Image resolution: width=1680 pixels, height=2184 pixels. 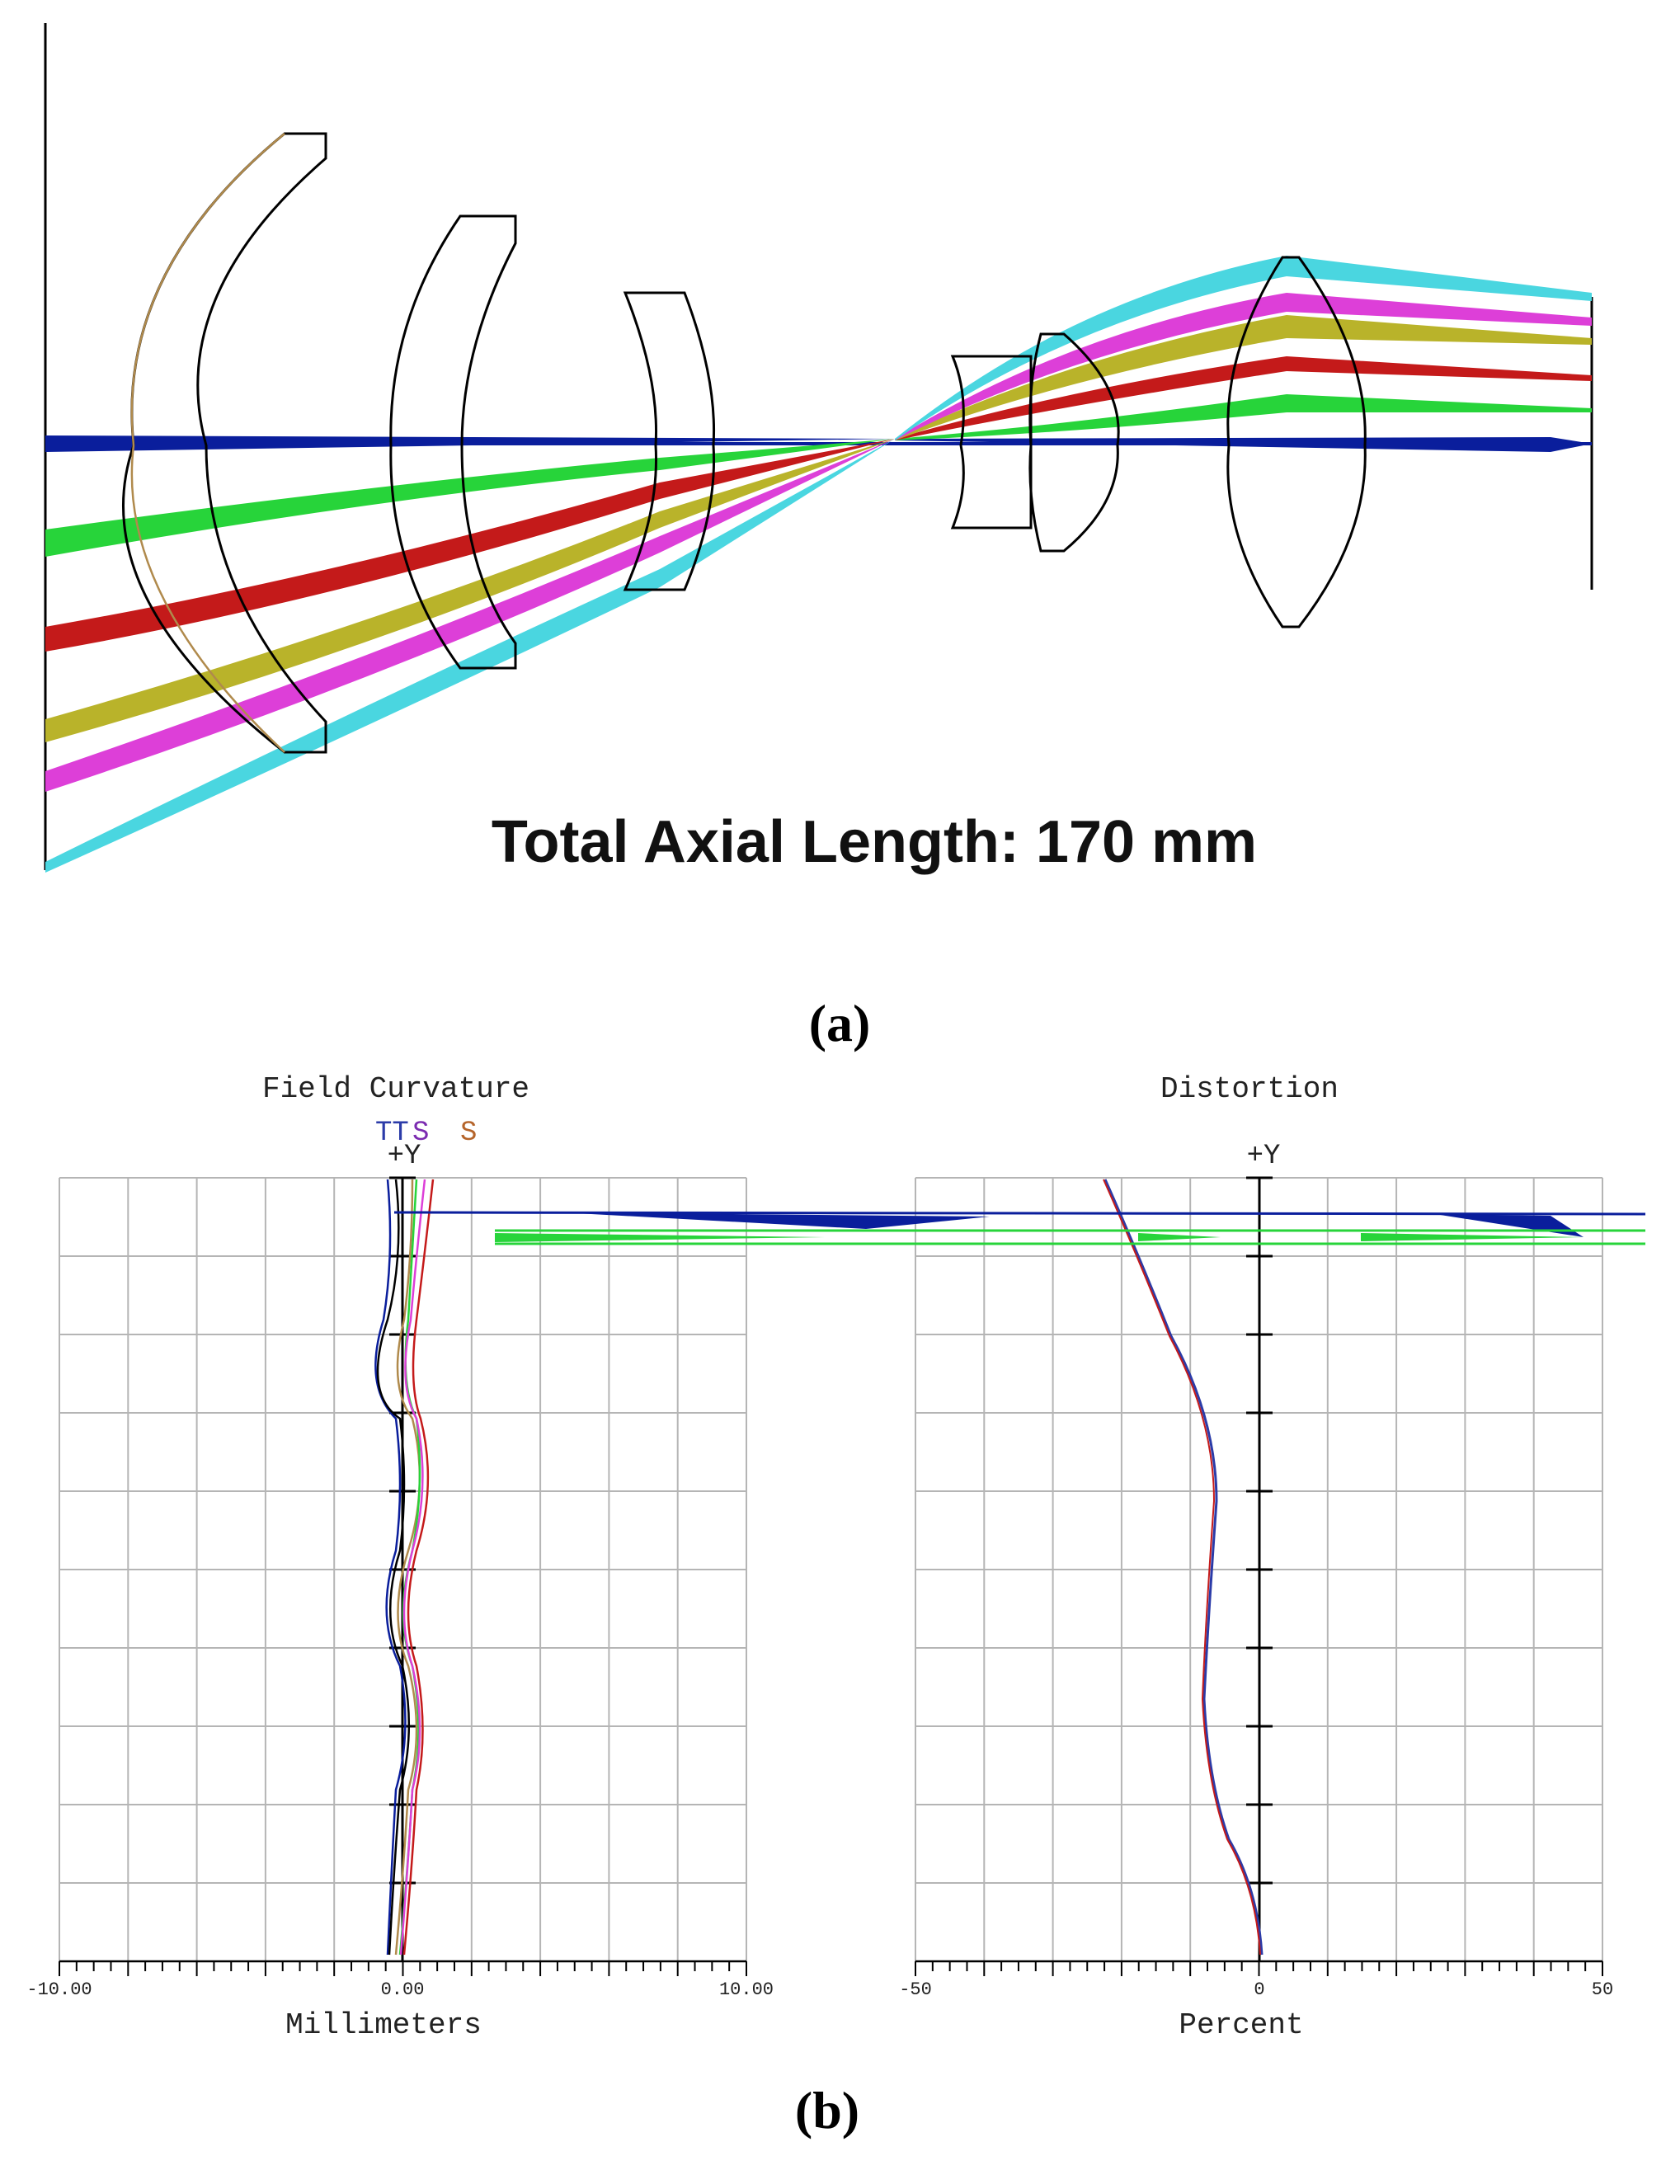 What do you see at coordinates (383, 2025) in the screenshot?
I see `field-curvature-x-label: Millimeters` at bounding box center [383, 2025].